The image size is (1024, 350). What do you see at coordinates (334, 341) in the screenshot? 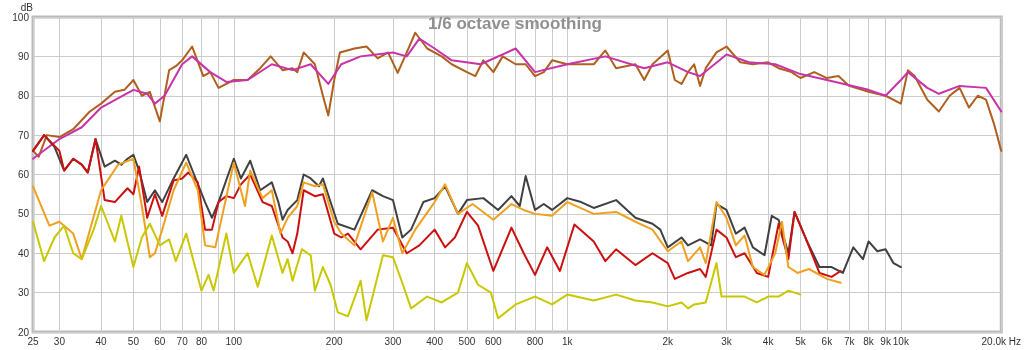
I see `x-tick-label: 200` at bounding box center [334, 341].